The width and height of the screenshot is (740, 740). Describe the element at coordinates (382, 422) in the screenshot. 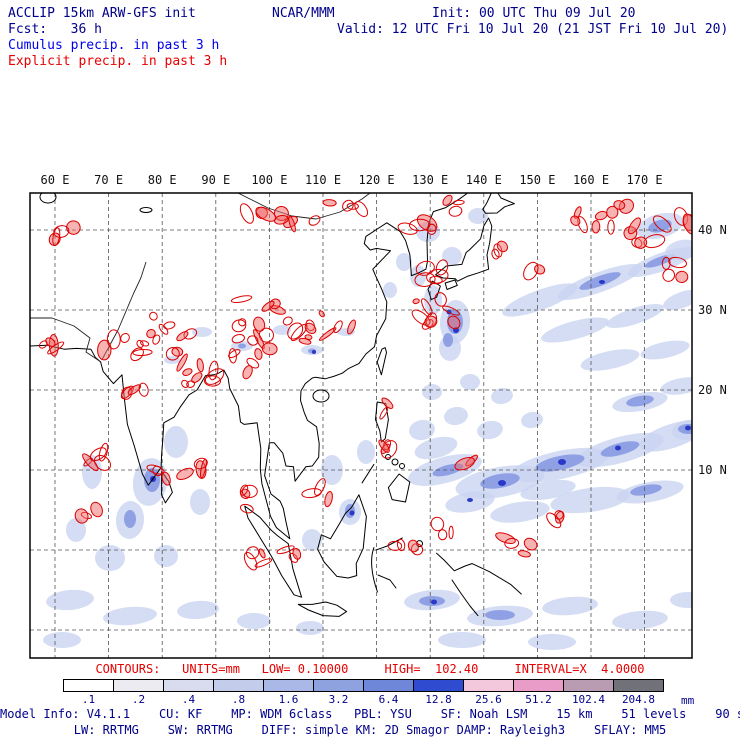

I see `coastline-luzon` at that location.